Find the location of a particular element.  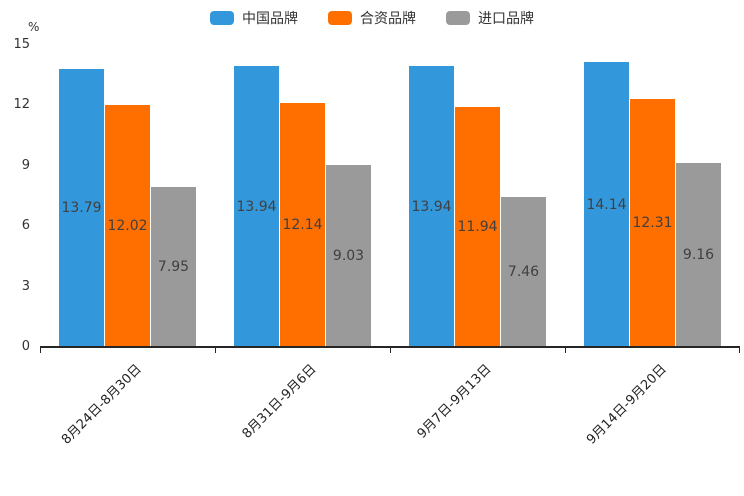

y-tick-label: 0 is located at coordinates (25, 346).